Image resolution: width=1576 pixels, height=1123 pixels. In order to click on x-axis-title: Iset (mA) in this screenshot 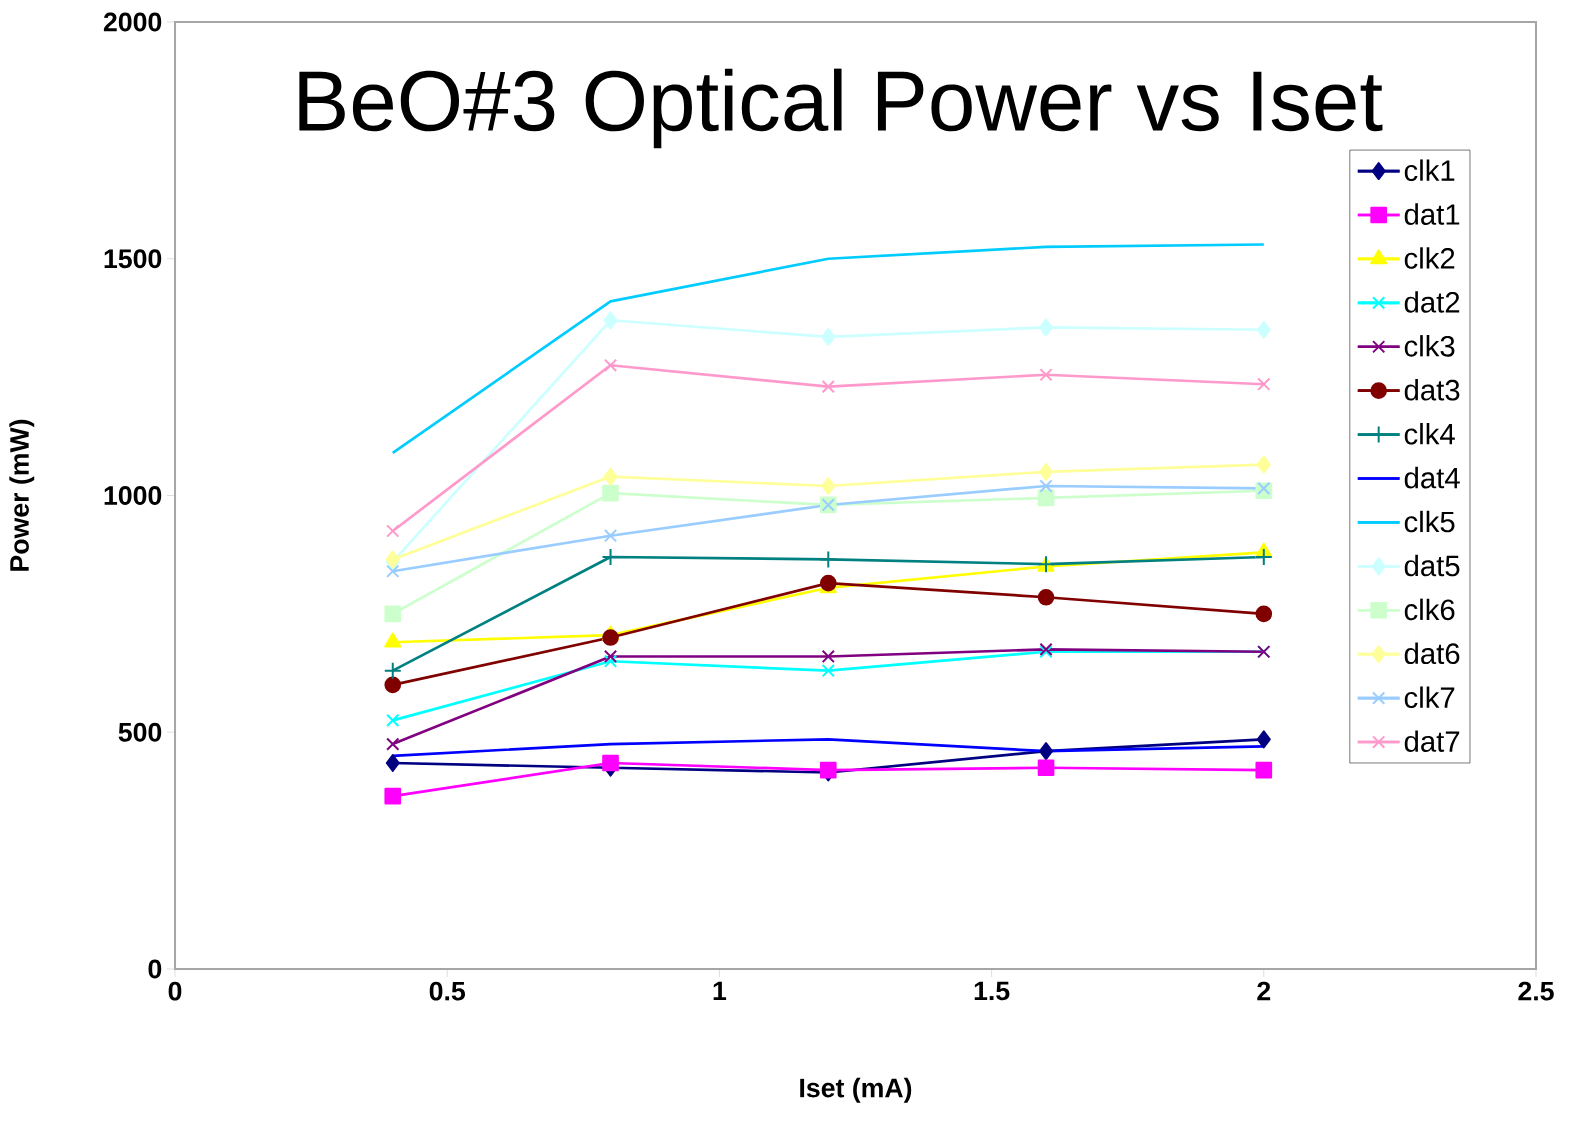, I will do `click(856, 1090)`.